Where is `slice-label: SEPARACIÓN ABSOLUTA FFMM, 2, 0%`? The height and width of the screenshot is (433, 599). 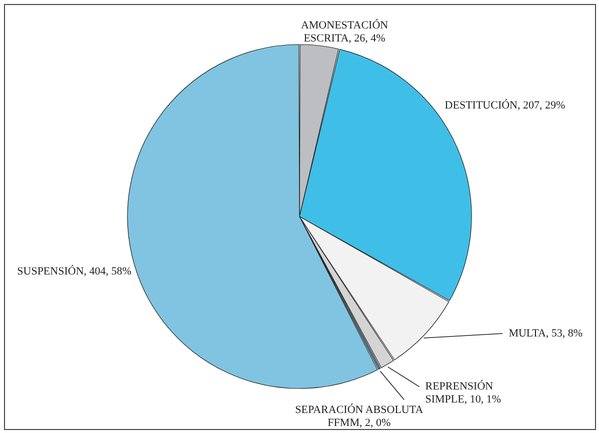 slice-label: SEPARACIÓN ABSOLUTA FFMM, 2, 0% is located at coordinates (359, 415).